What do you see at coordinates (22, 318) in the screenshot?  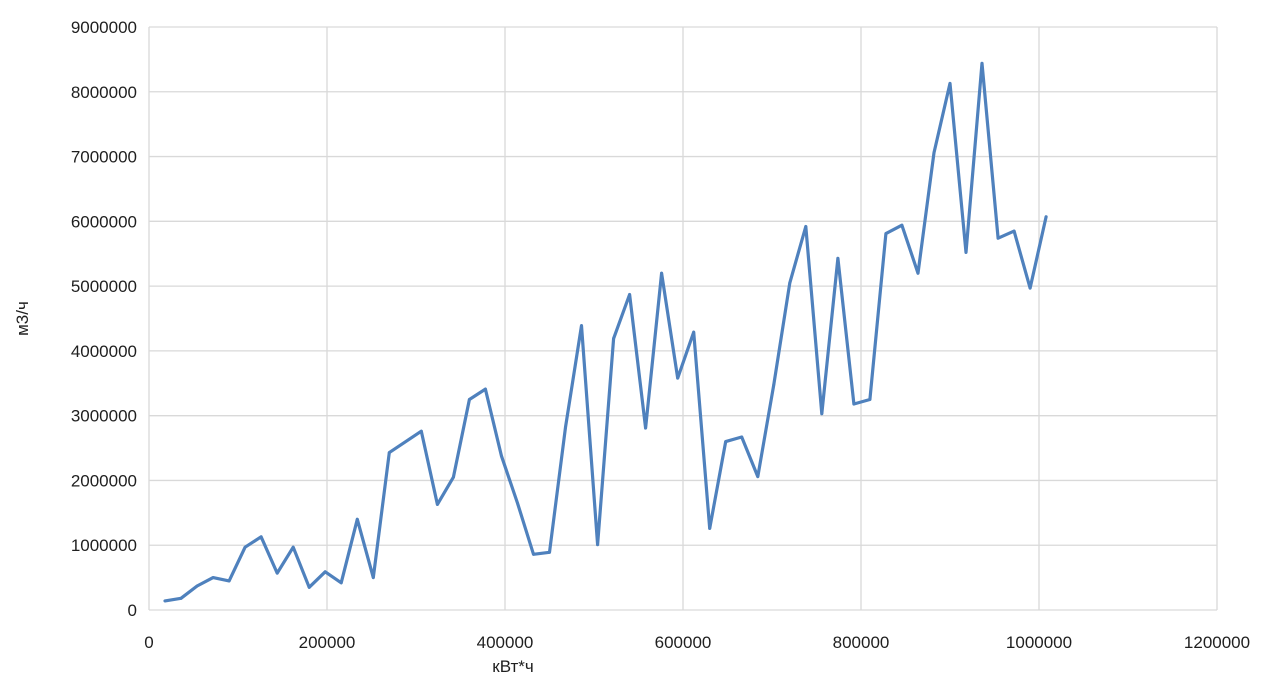 I see `y-axis-title: м3/ч` at bounding box center [22, 318].